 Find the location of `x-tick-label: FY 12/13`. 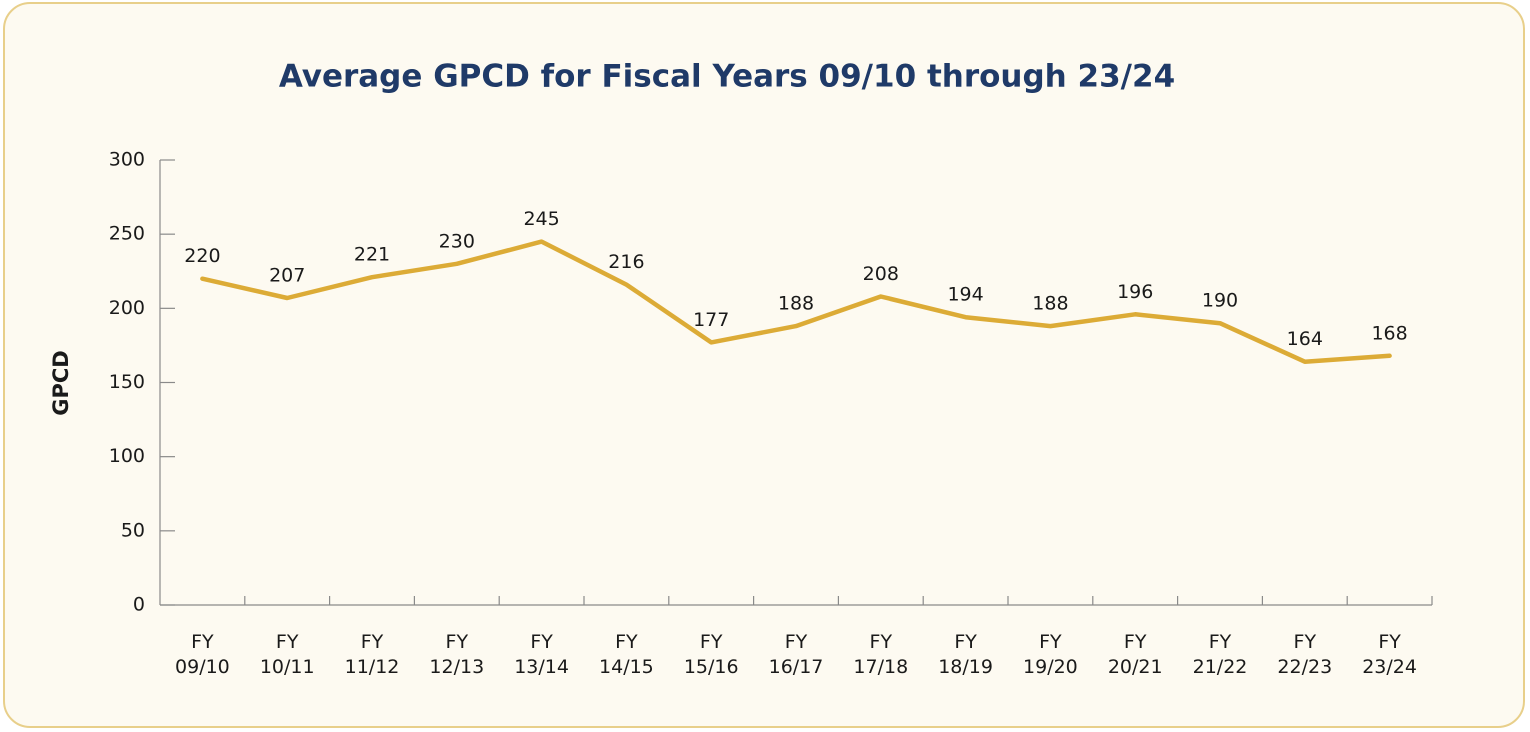

x-tick-label: FY 12/13 is located at coordinates (456, 654).